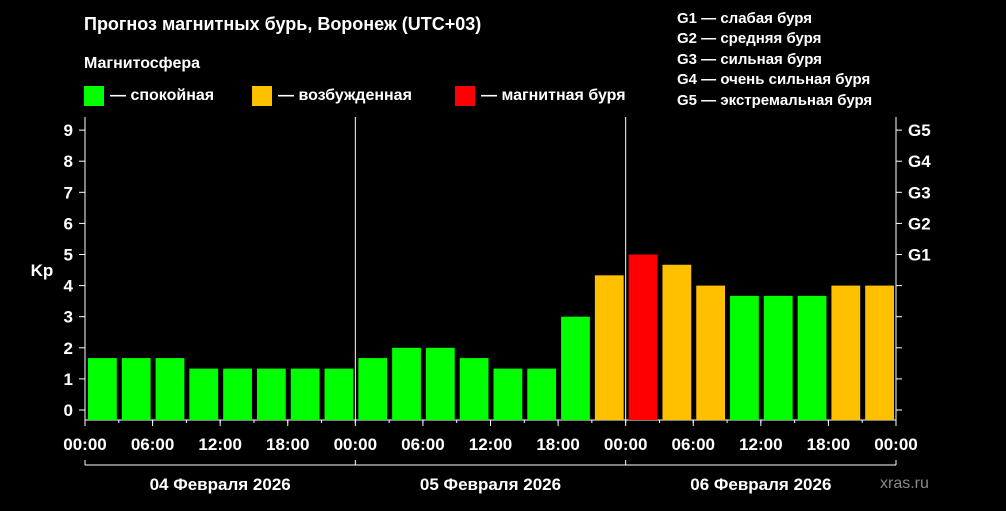 Image resolution: width=1006 pixels, height=511 pixels. I want to click on g-scale-label: G2, so click(919, 223).